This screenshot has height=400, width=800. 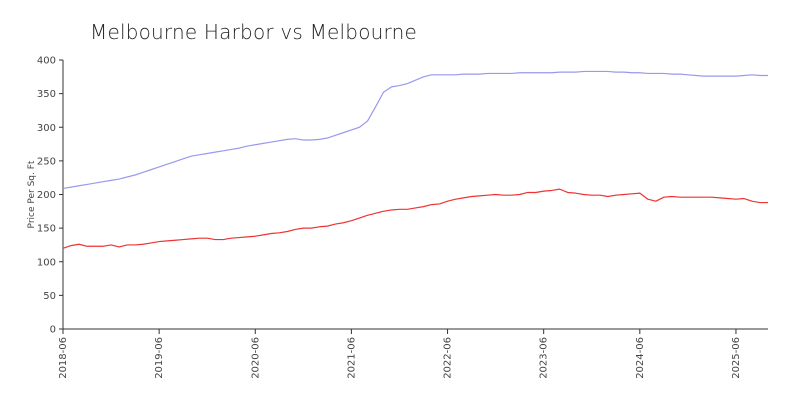 What do you see at coordinates (351, 358) in the screenshot?
I see `x-tick-label: 2021-06` at bounding box center [351, 358].